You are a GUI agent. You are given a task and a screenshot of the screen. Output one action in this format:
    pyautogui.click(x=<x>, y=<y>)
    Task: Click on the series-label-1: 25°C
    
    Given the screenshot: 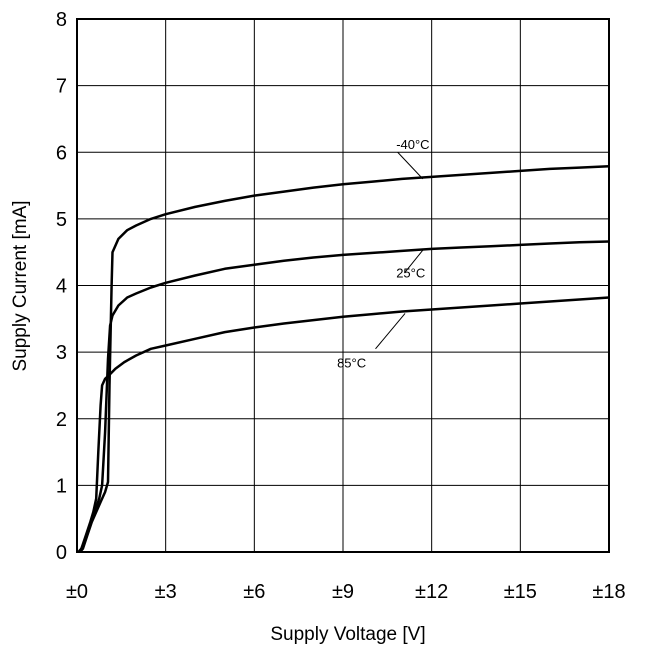 What is the action you would take?
    pyautogui.click(x=410, y=273)
    